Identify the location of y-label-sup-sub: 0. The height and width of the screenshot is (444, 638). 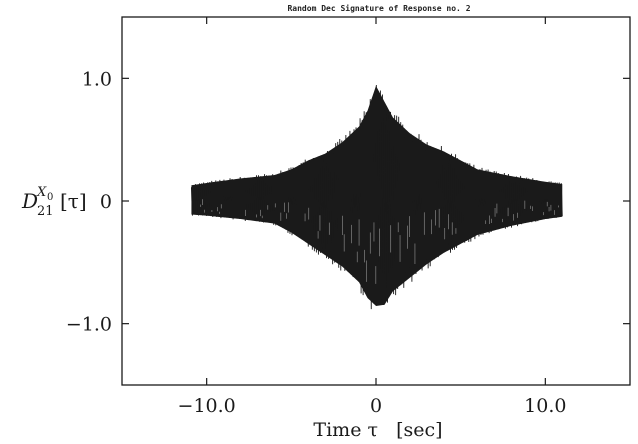
(50, 197).